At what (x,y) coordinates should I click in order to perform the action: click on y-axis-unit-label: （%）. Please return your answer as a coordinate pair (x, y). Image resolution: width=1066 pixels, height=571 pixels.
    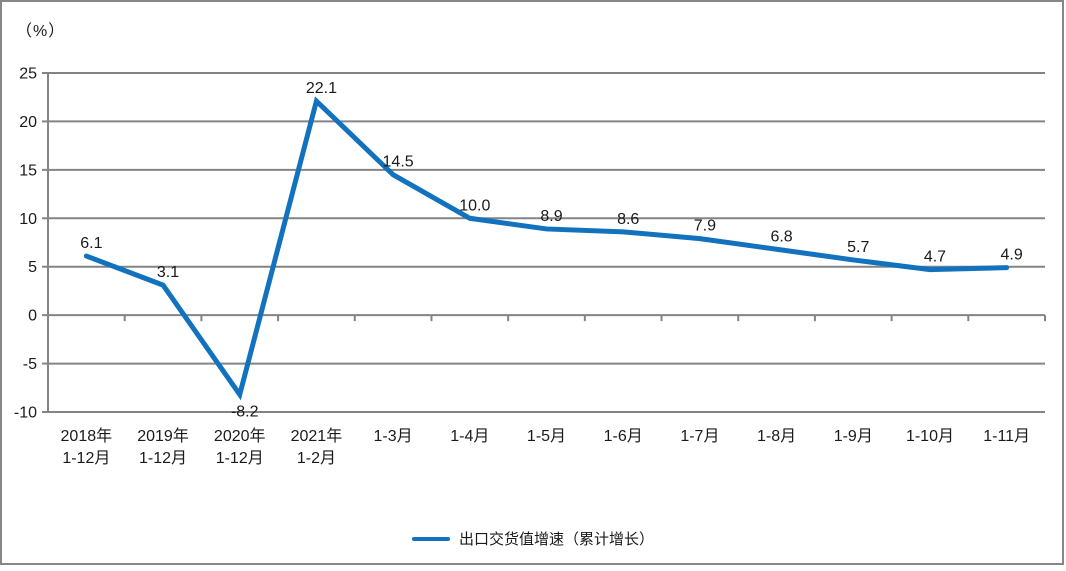
    Looking at the image, I should click on (41, 31).